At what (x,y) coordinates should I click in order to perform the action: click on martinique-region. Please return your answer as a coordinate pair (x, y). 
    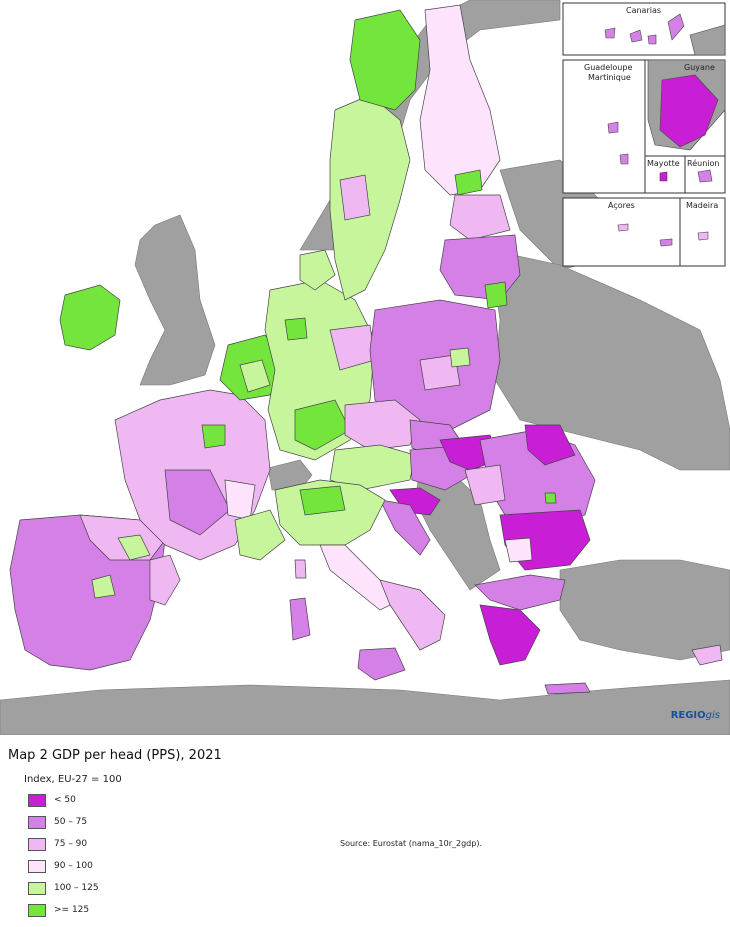
    Looking at the image, I should click on (624, 159).